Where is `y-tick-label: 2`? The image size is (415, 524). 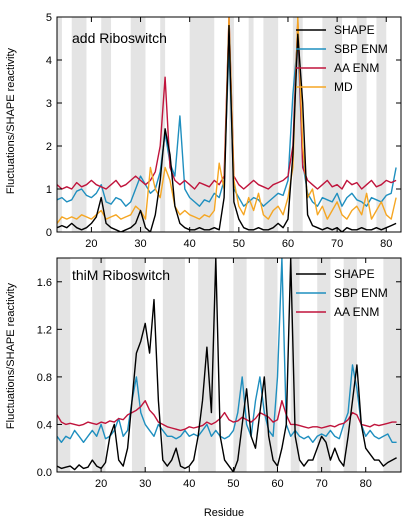
y-tick-label: 2 is located at coordinates (49, 147).